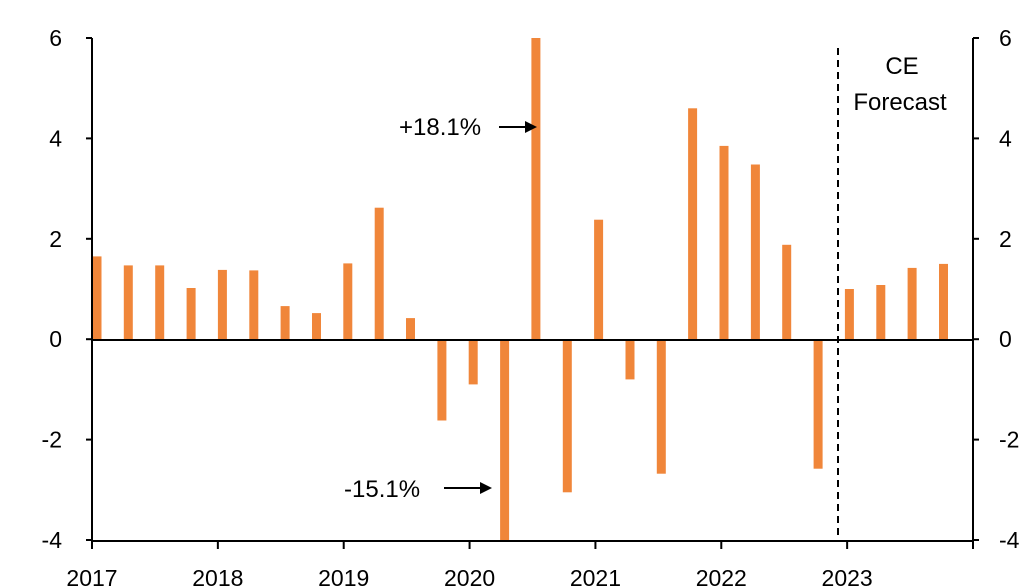 This screenshot has height=588, width=1025. I want to click on x-tick-label: 2020, so click(469, 576).